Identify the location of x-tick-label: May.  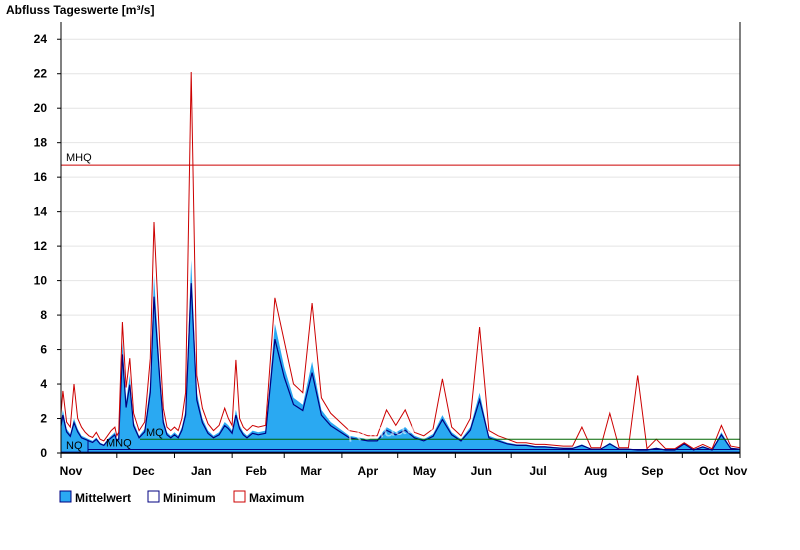
(425, 471).